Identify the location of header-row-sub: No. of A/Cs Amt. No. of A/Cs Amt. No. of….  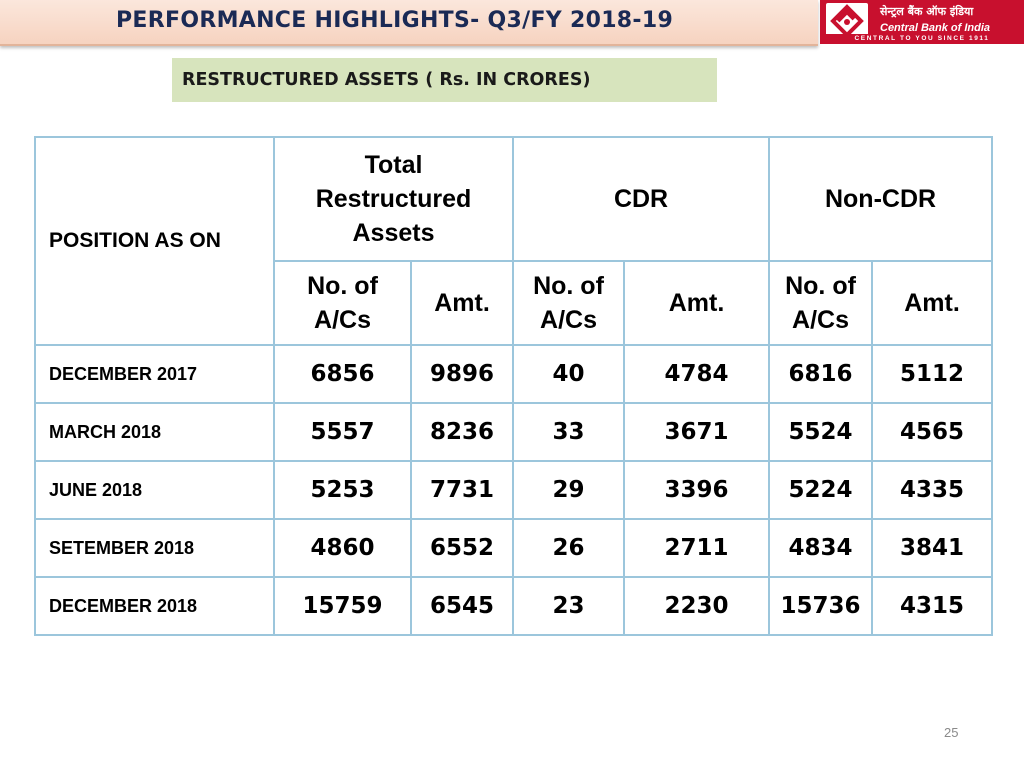
(514, 303).